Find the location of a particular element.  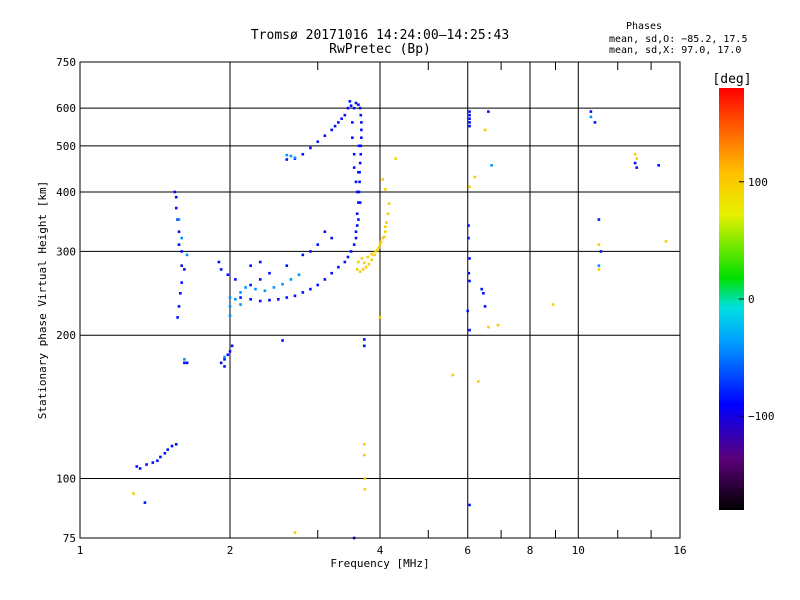

y-tick-label: 200 is located at coordinates (66, 335).